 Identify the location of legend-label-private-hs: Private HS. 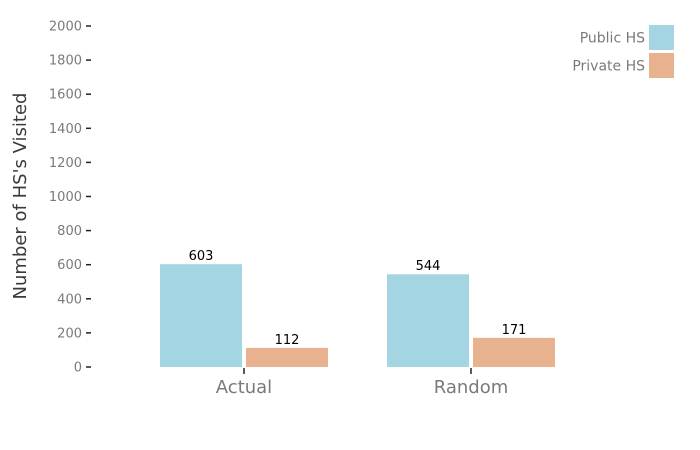
(608, 67).